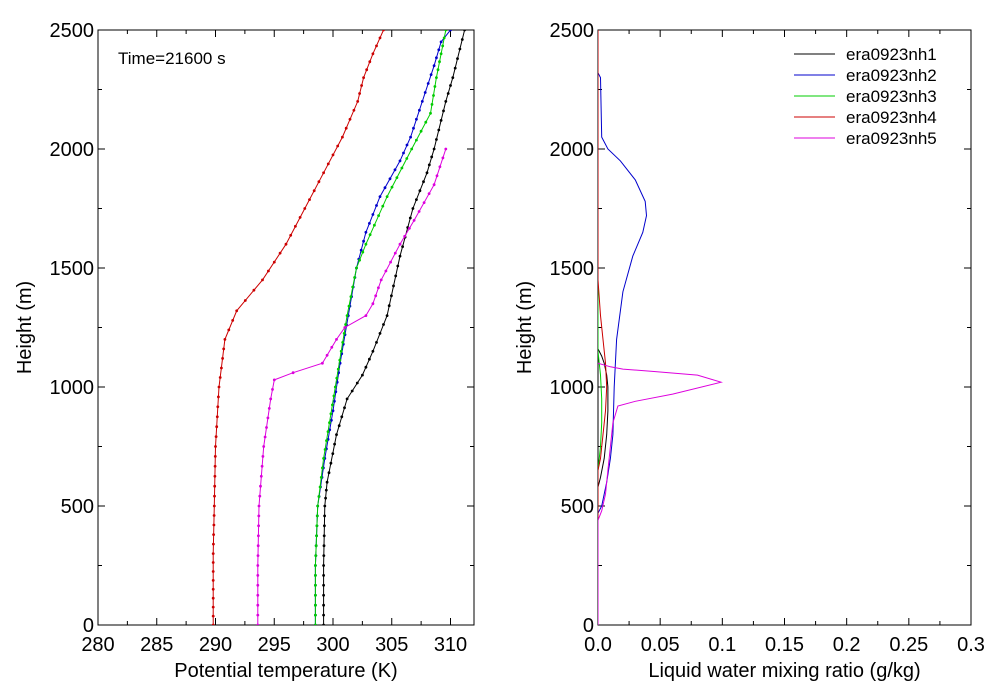 This screenshot has height=700, width=1000. Describe the element at coordinates (623, 348) in the screenshot. I see `series-line-era0923nh2` at that location.